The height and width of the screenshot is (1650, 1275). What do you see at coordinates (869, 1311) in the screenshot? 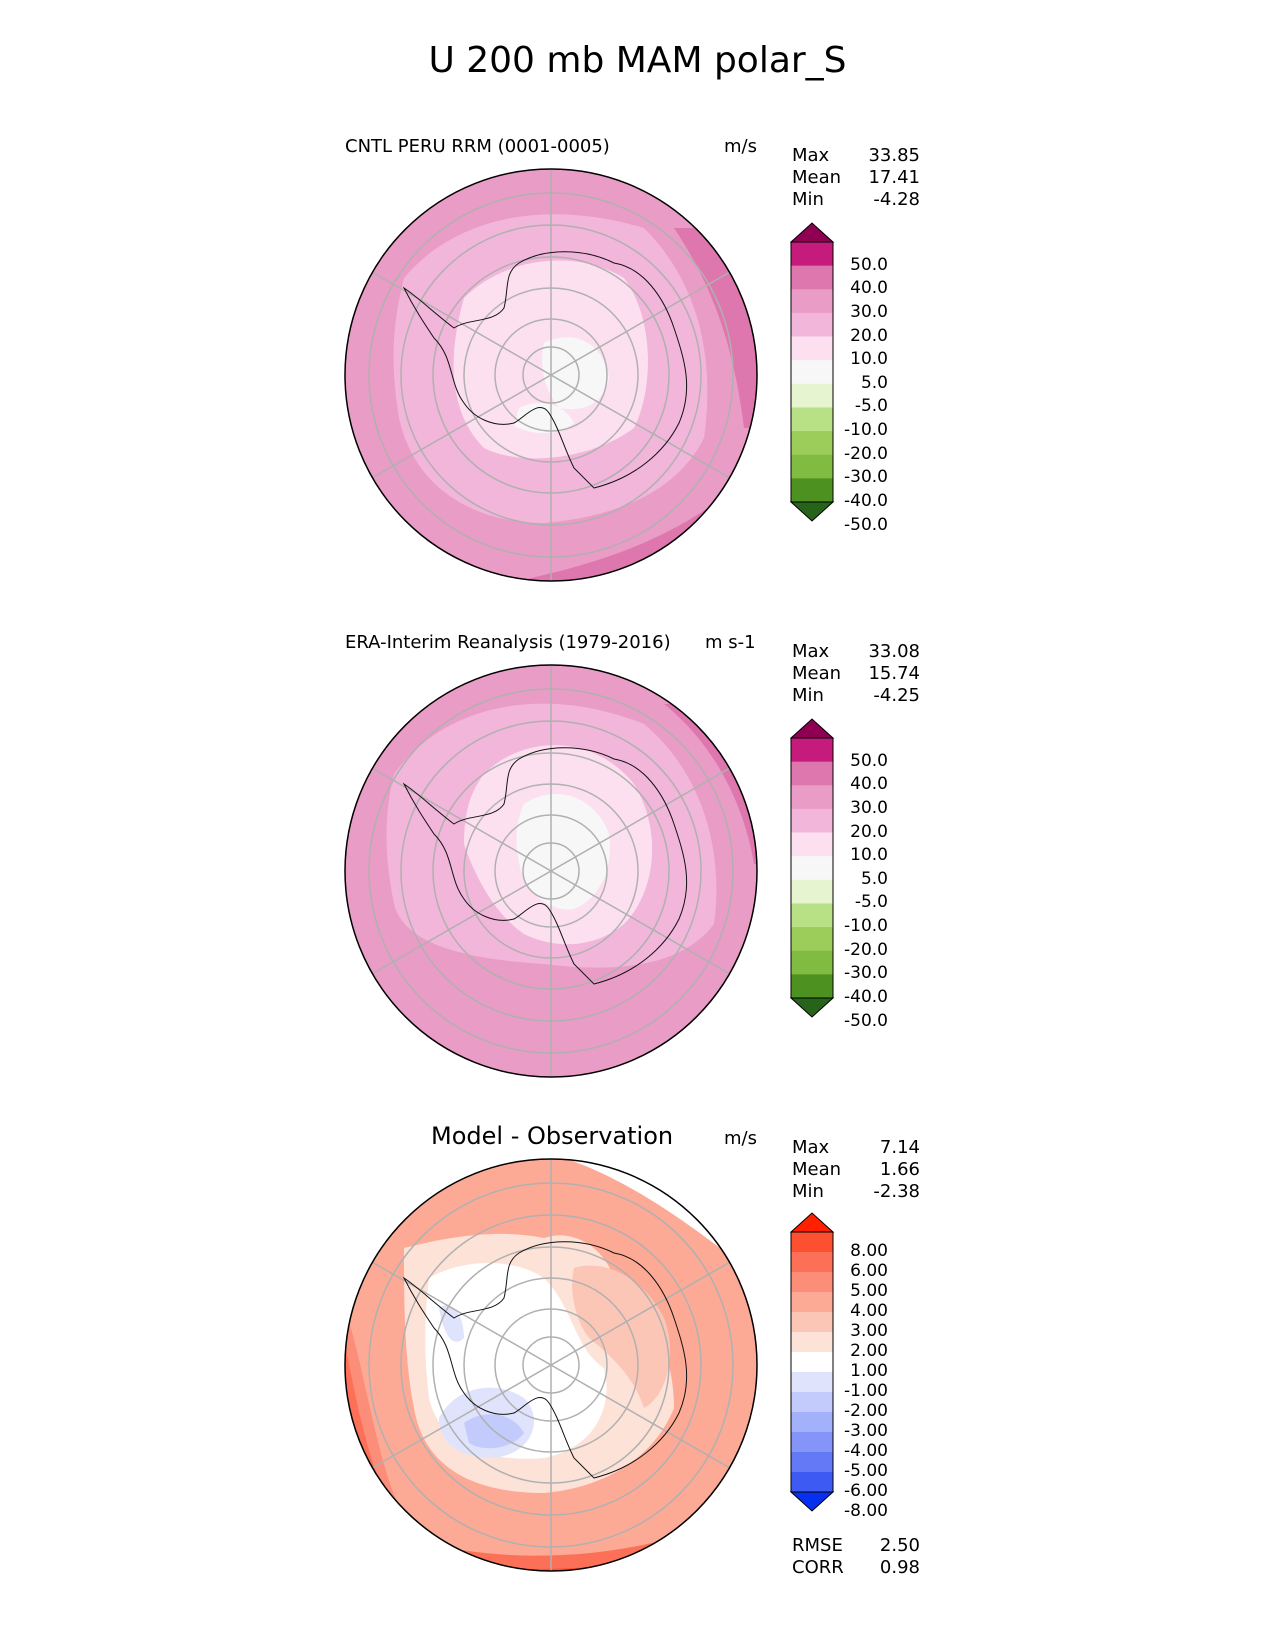
I see `colorbar-tick-label: 4.00` at bounding box center [869, 1311].